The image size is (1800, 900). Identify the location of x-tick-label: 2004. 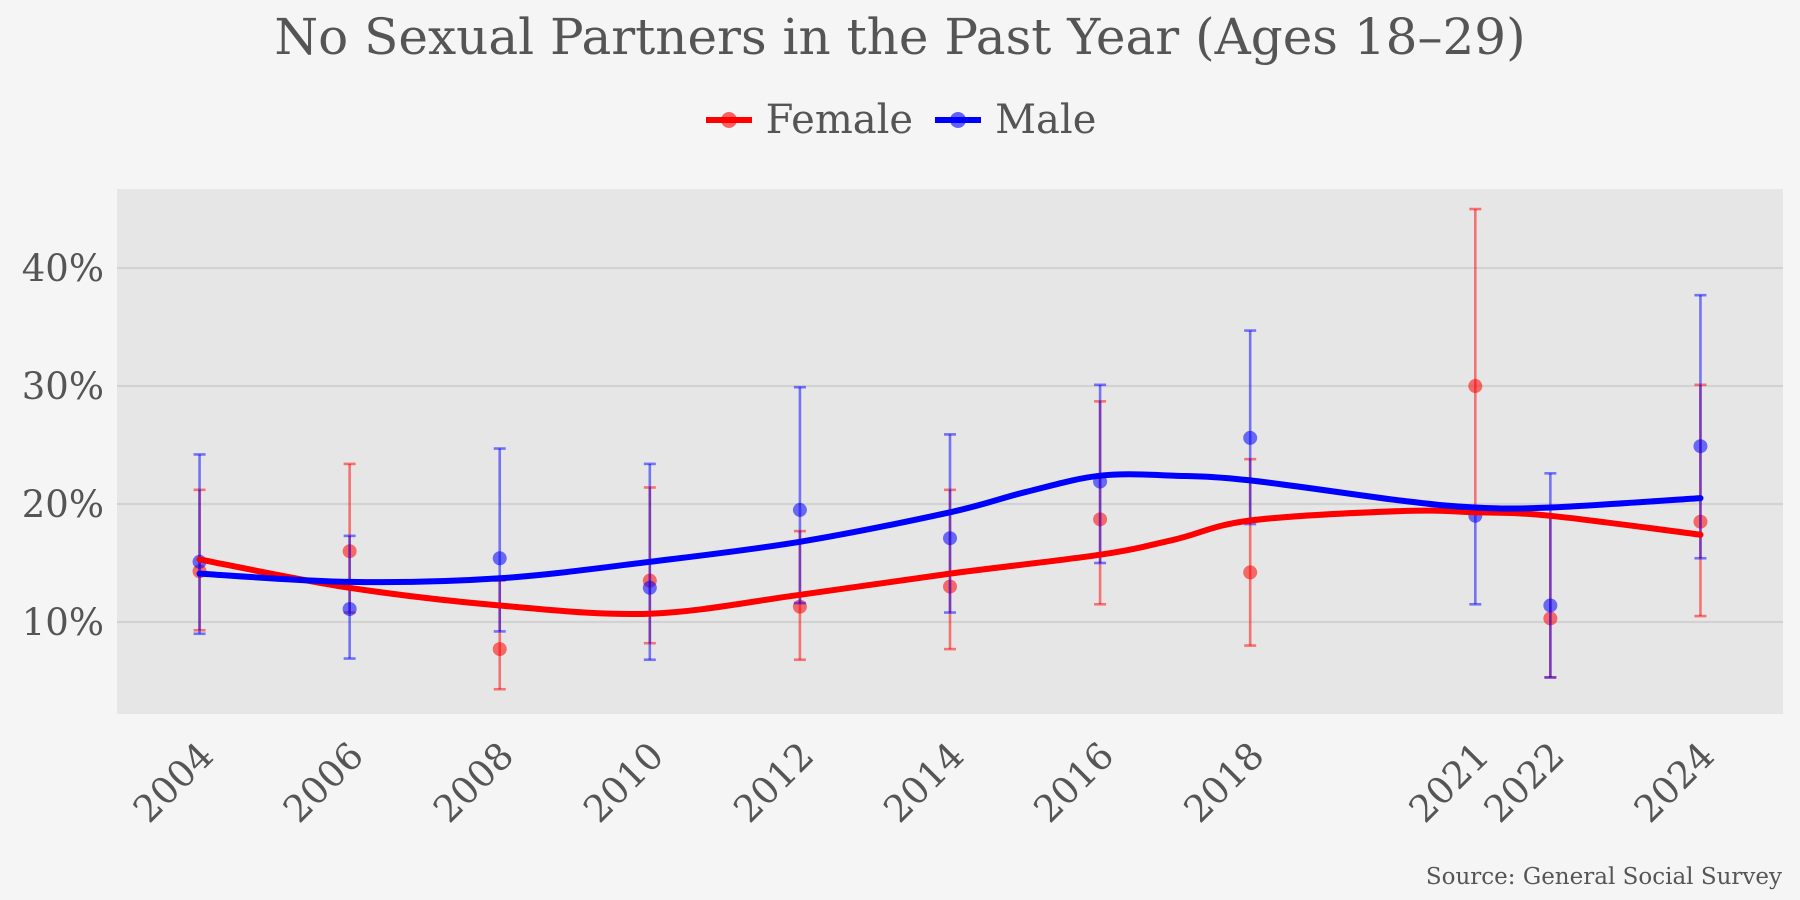
(173, 782).